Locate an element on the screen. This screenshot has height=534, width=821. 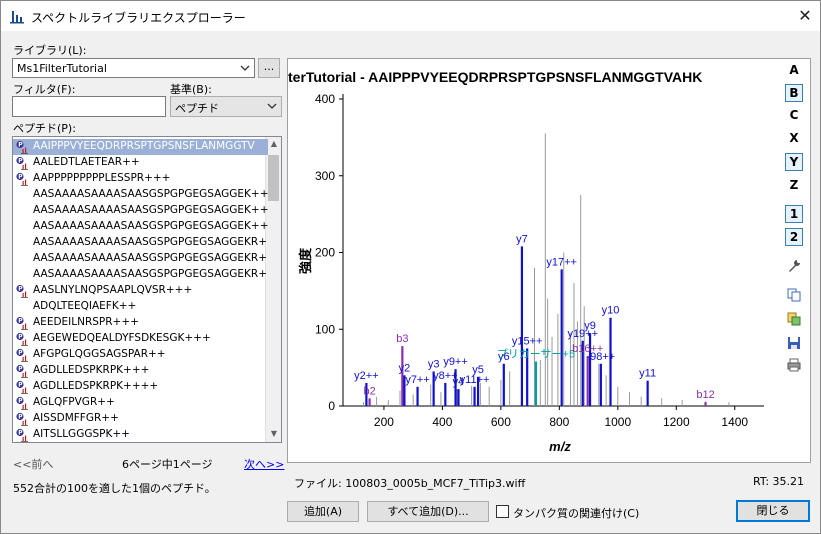
peak-label: y4 is located at coordinates (459, 382).